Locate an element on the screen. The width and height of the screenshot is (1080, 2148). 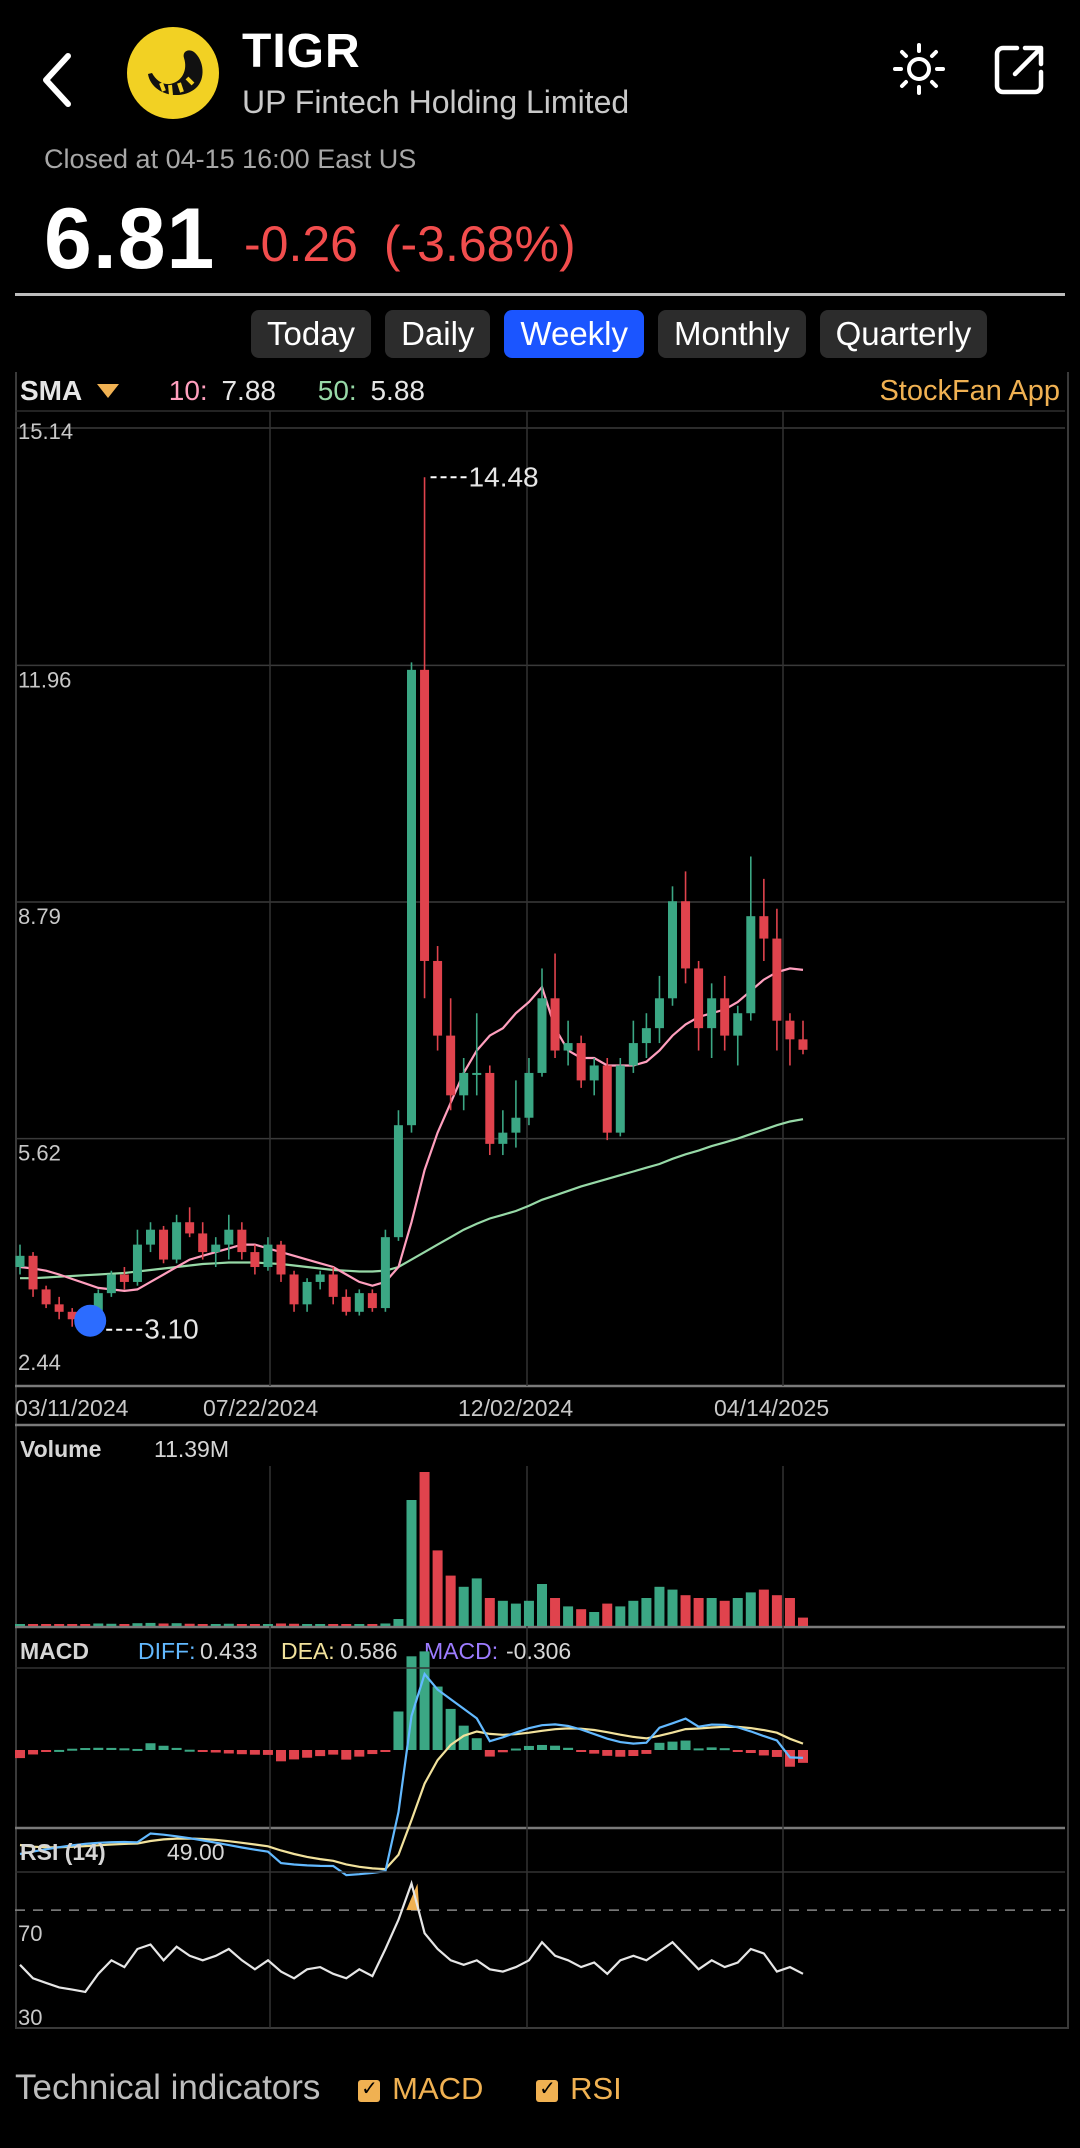
brightness-button is located at coordinates (919, 71).